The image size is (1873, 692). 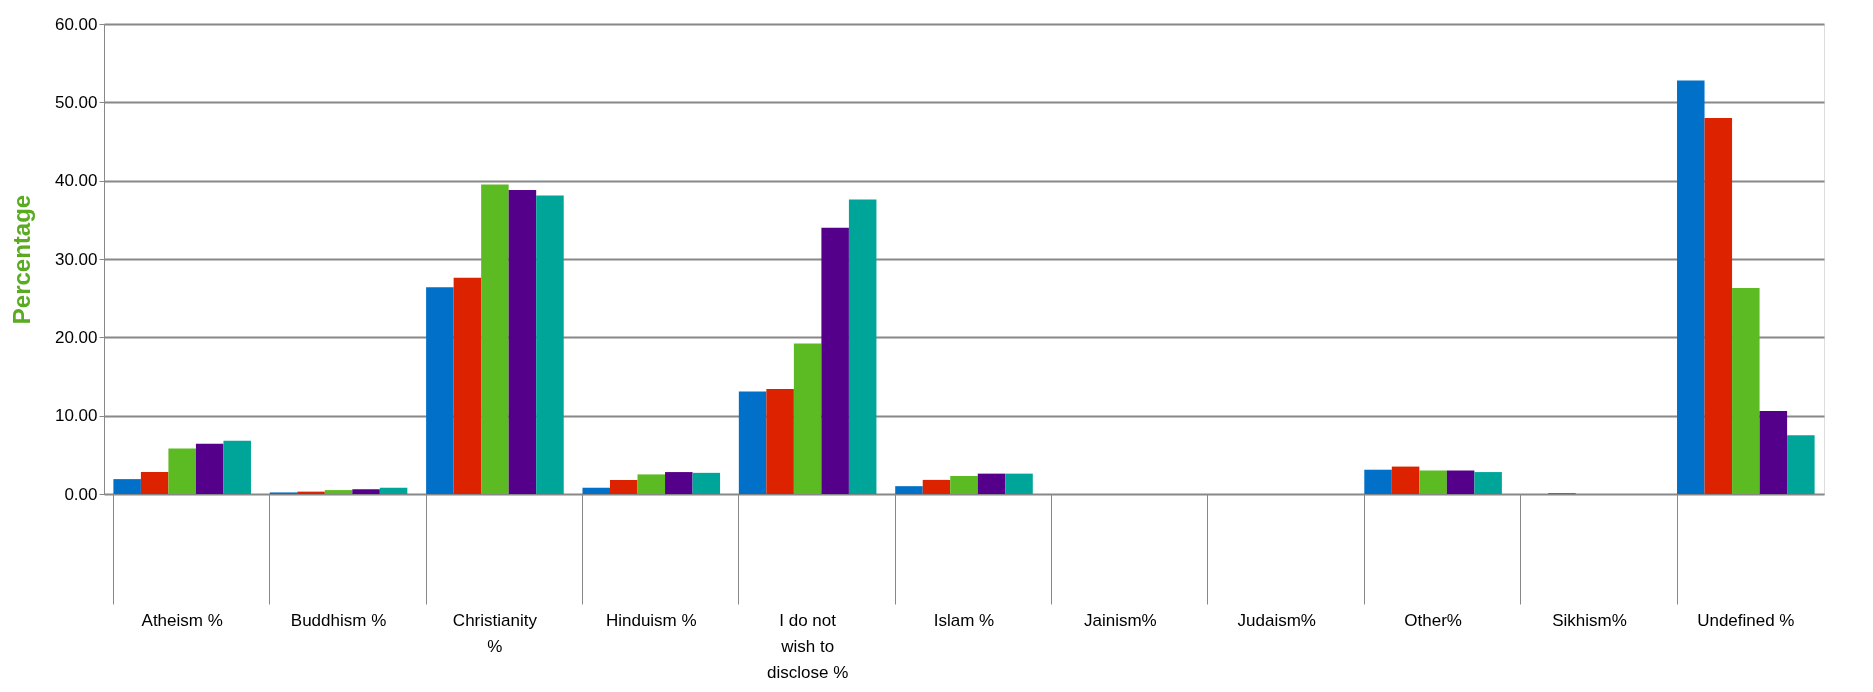 I want to click on x-tick-label: Sikhism%, so click(x=1589, y=620).